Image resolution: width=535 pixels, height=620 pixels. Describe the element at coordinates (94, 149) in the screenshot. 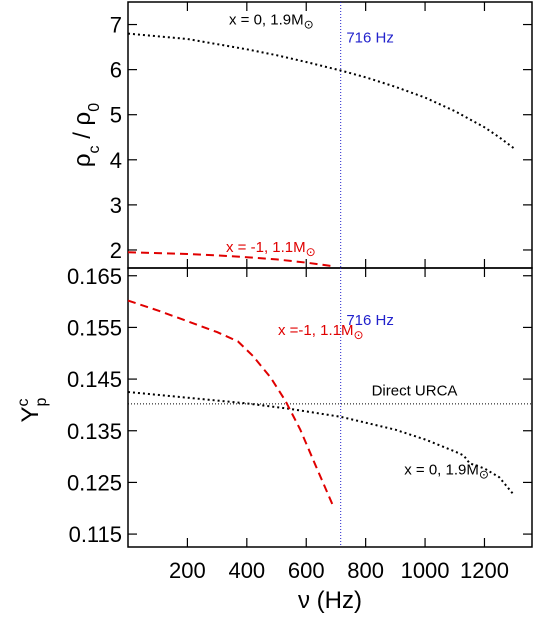

I see `top-ylabel-sub-c: c` at that location.